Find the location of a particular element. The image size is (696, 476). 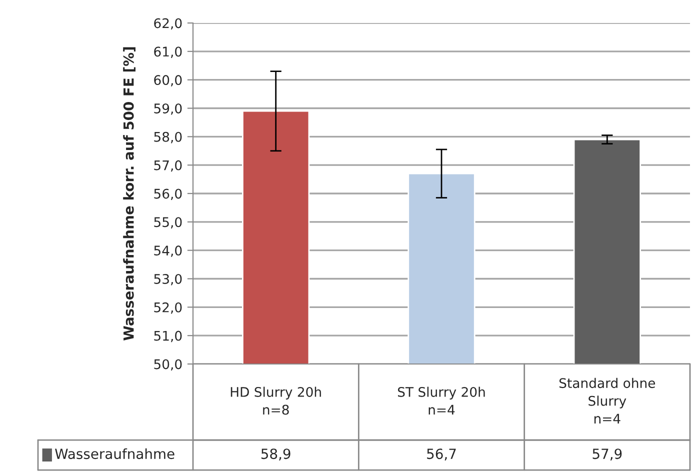

y-tick-label: 51,0 is located at coordinates (168, 336).